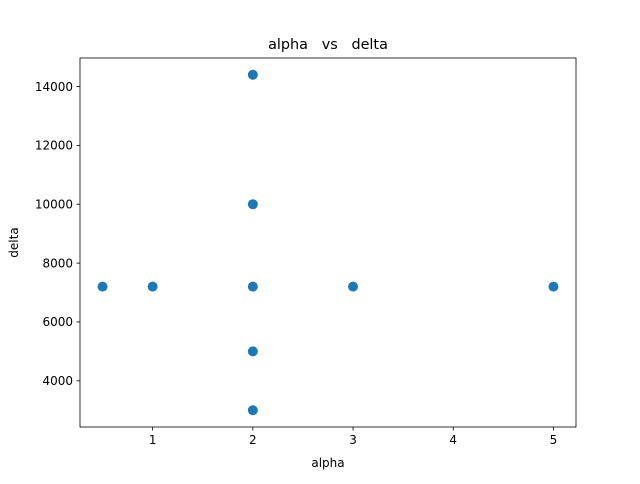 This screenshot has width=640, height=484. Describe the element at coordinates (54, 87) in the screenshot. I see `y-tick-label: 14000` at that location.